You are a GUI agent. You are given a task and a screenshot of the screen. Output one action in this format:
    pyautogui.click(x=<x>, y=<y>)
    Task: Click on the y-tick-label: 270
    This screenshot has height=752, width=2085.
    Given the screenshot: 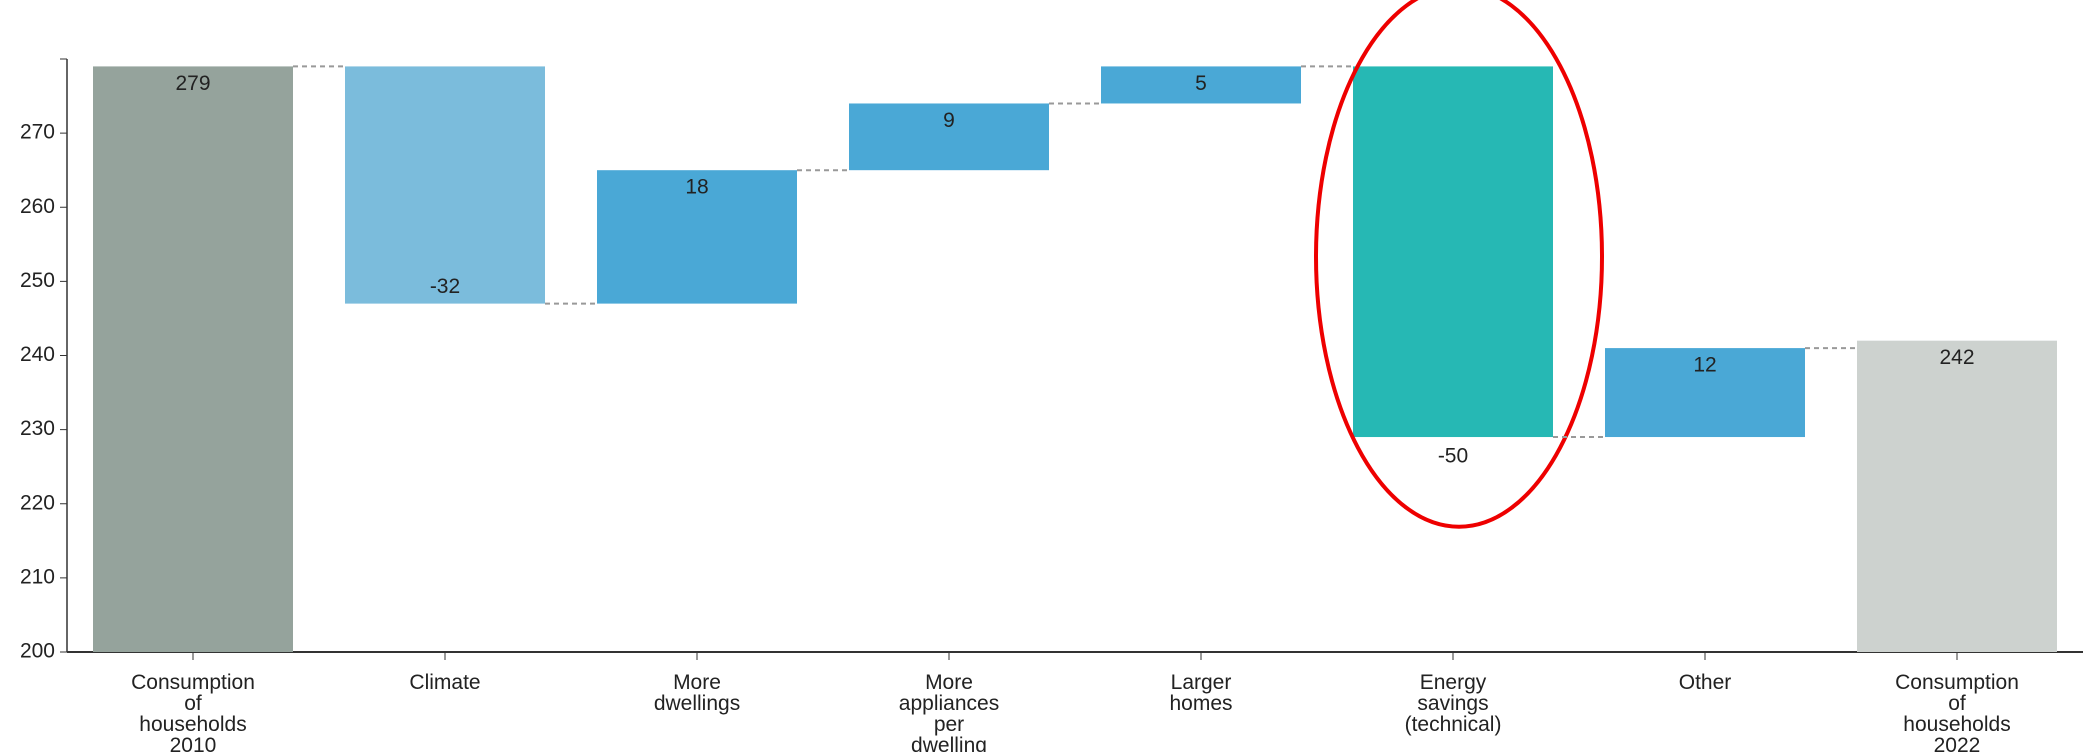 What is the action you would take?
    pyautogui.click(x=37, y=132)
    